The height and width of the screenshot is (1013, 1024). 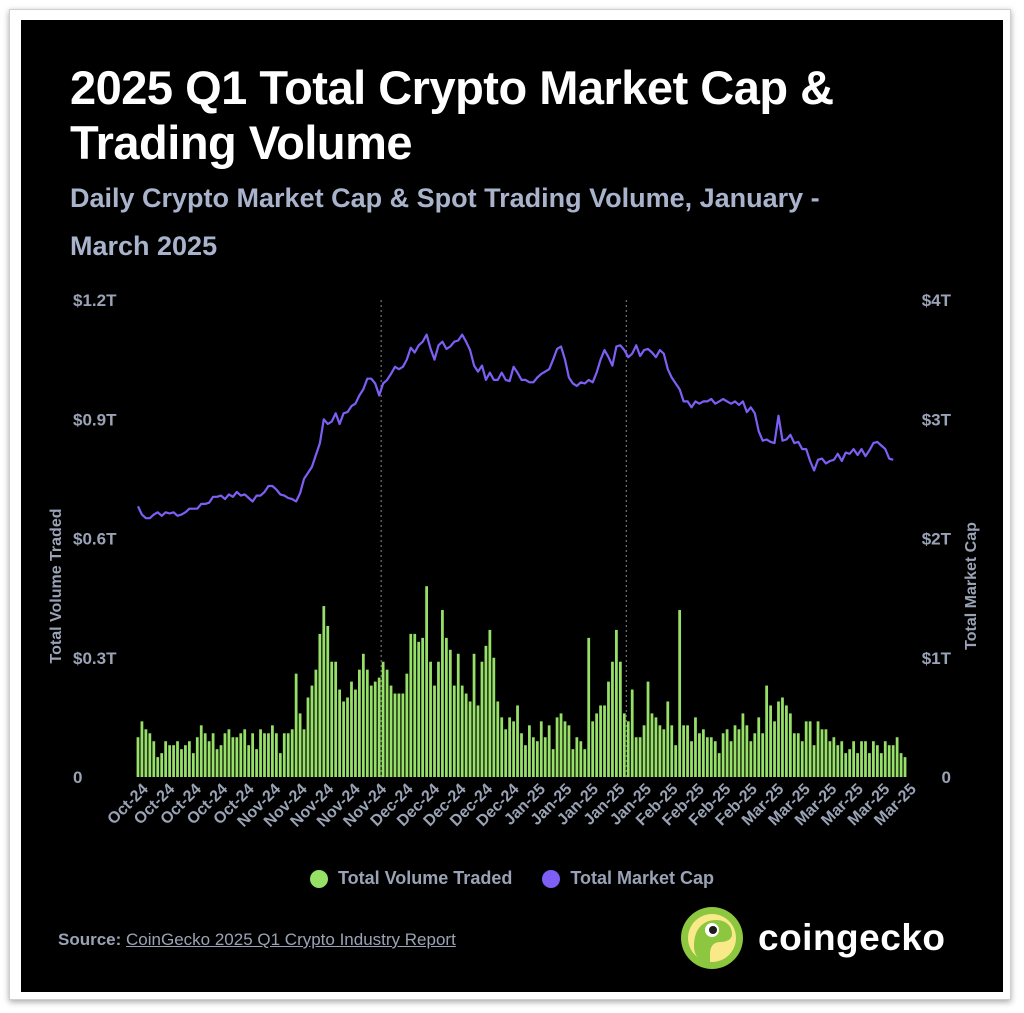 I want to click on coingecko-logo: coingecko, so click(x=813, y=938).